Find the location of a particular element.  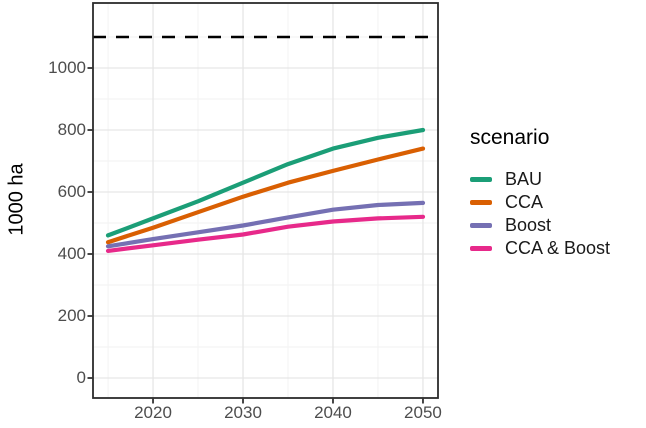

legend-entry: CCA is located at coordinates (540, 202).